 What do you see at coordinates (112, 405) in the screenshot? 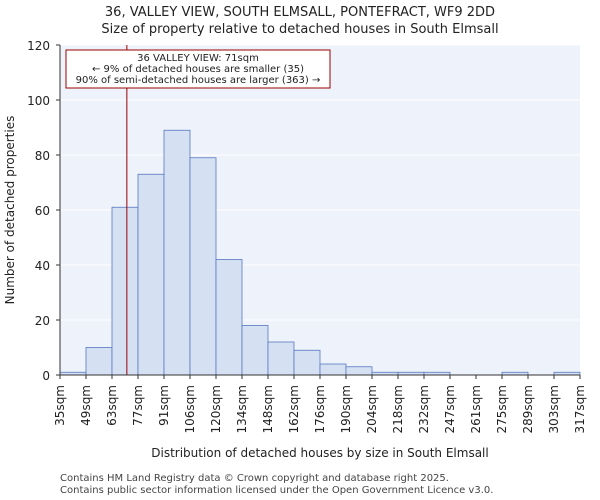
I see `x-tick-label: 63sqm` at bounding box center [112, 405].